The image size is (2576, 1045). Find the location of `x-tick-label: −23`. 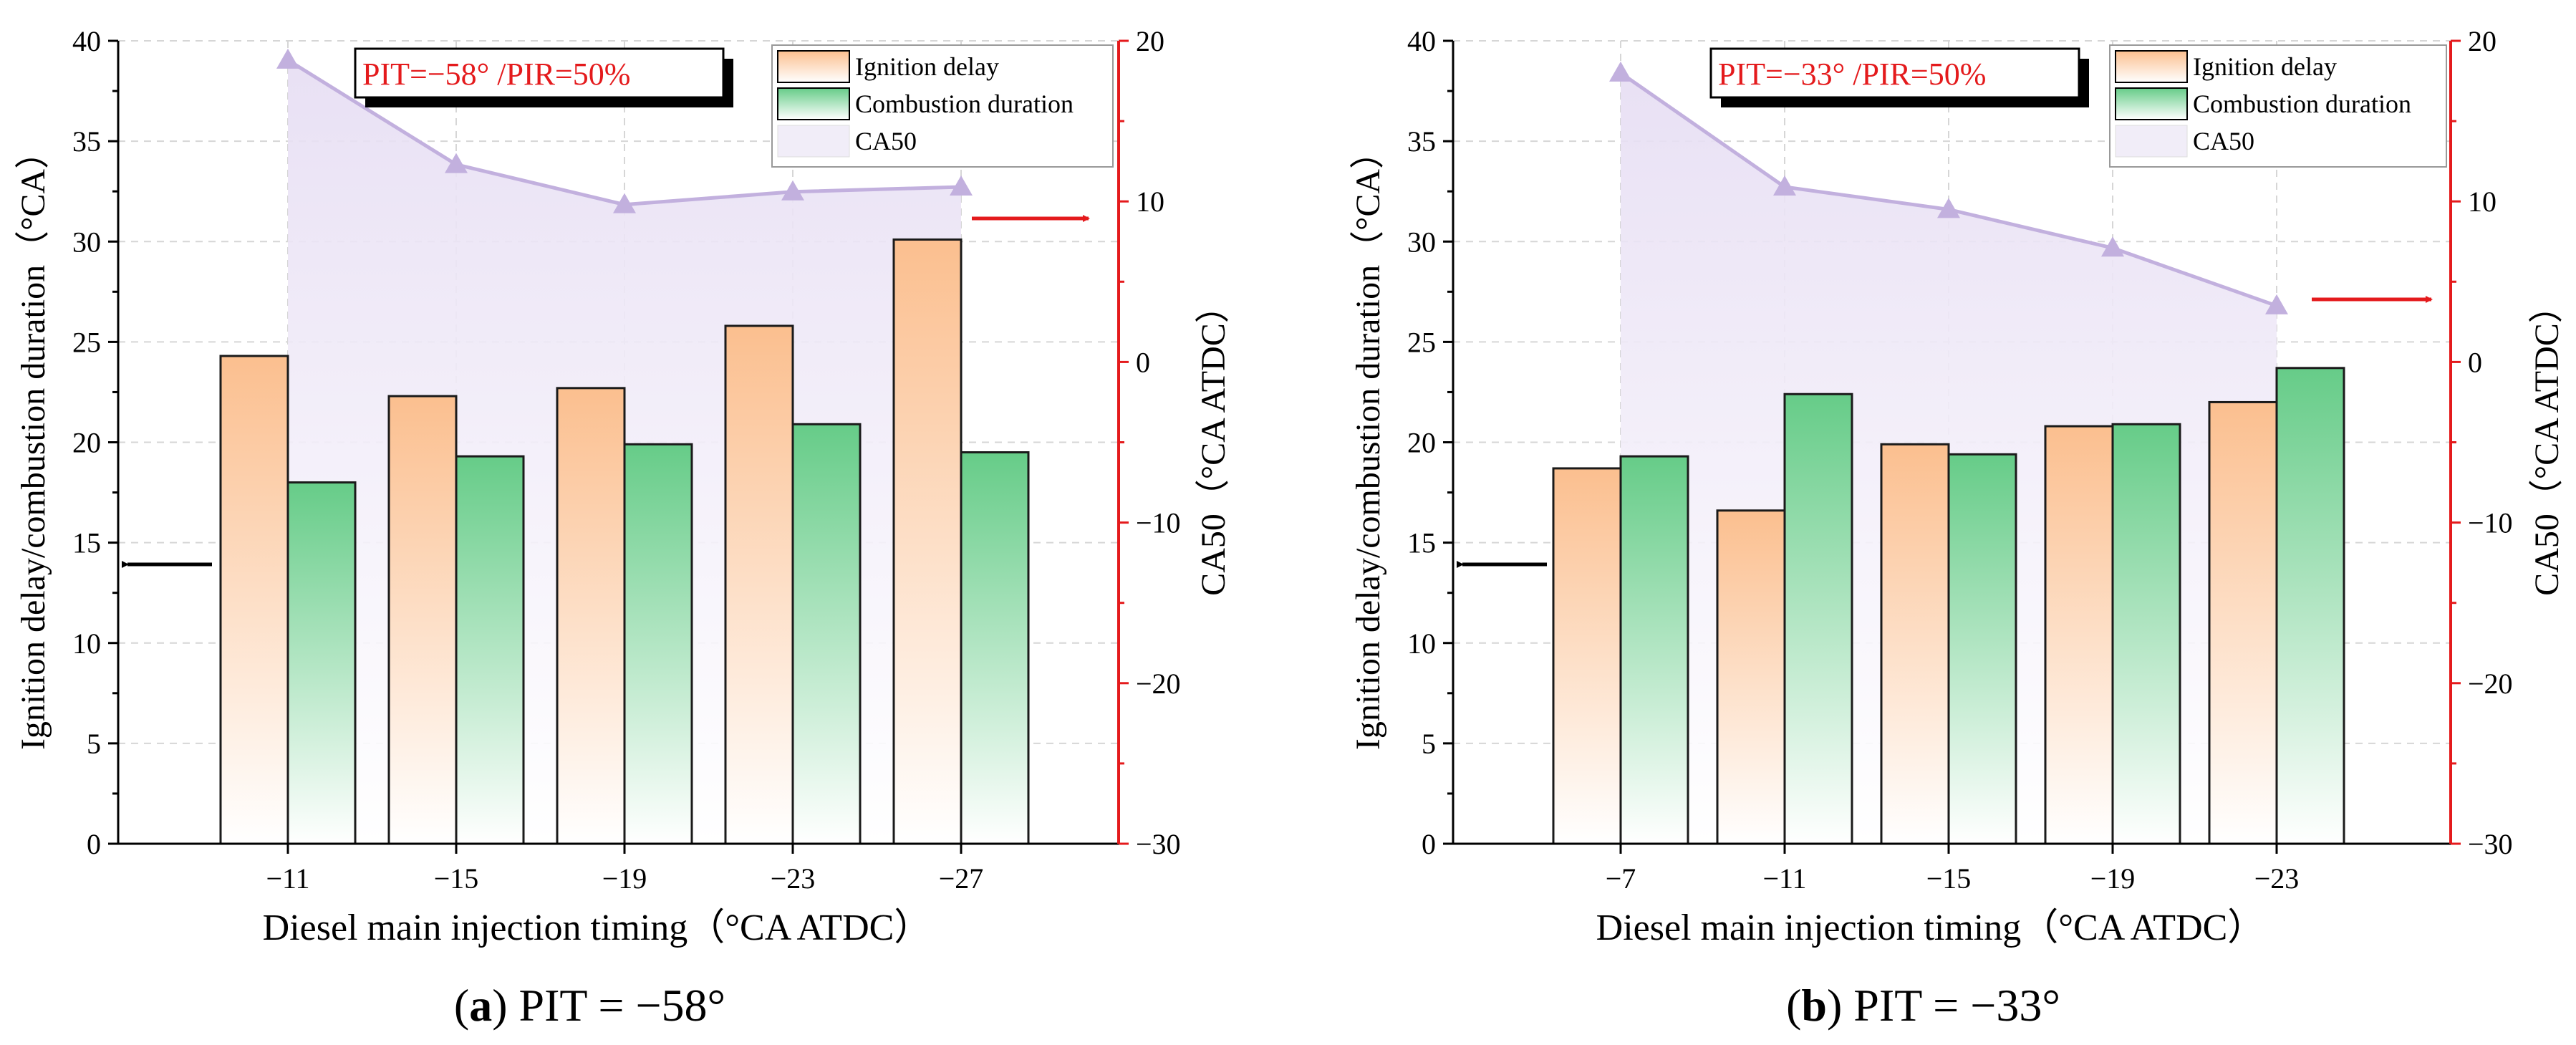

x-tick-label: −23 is located at coordinates (793, 878).